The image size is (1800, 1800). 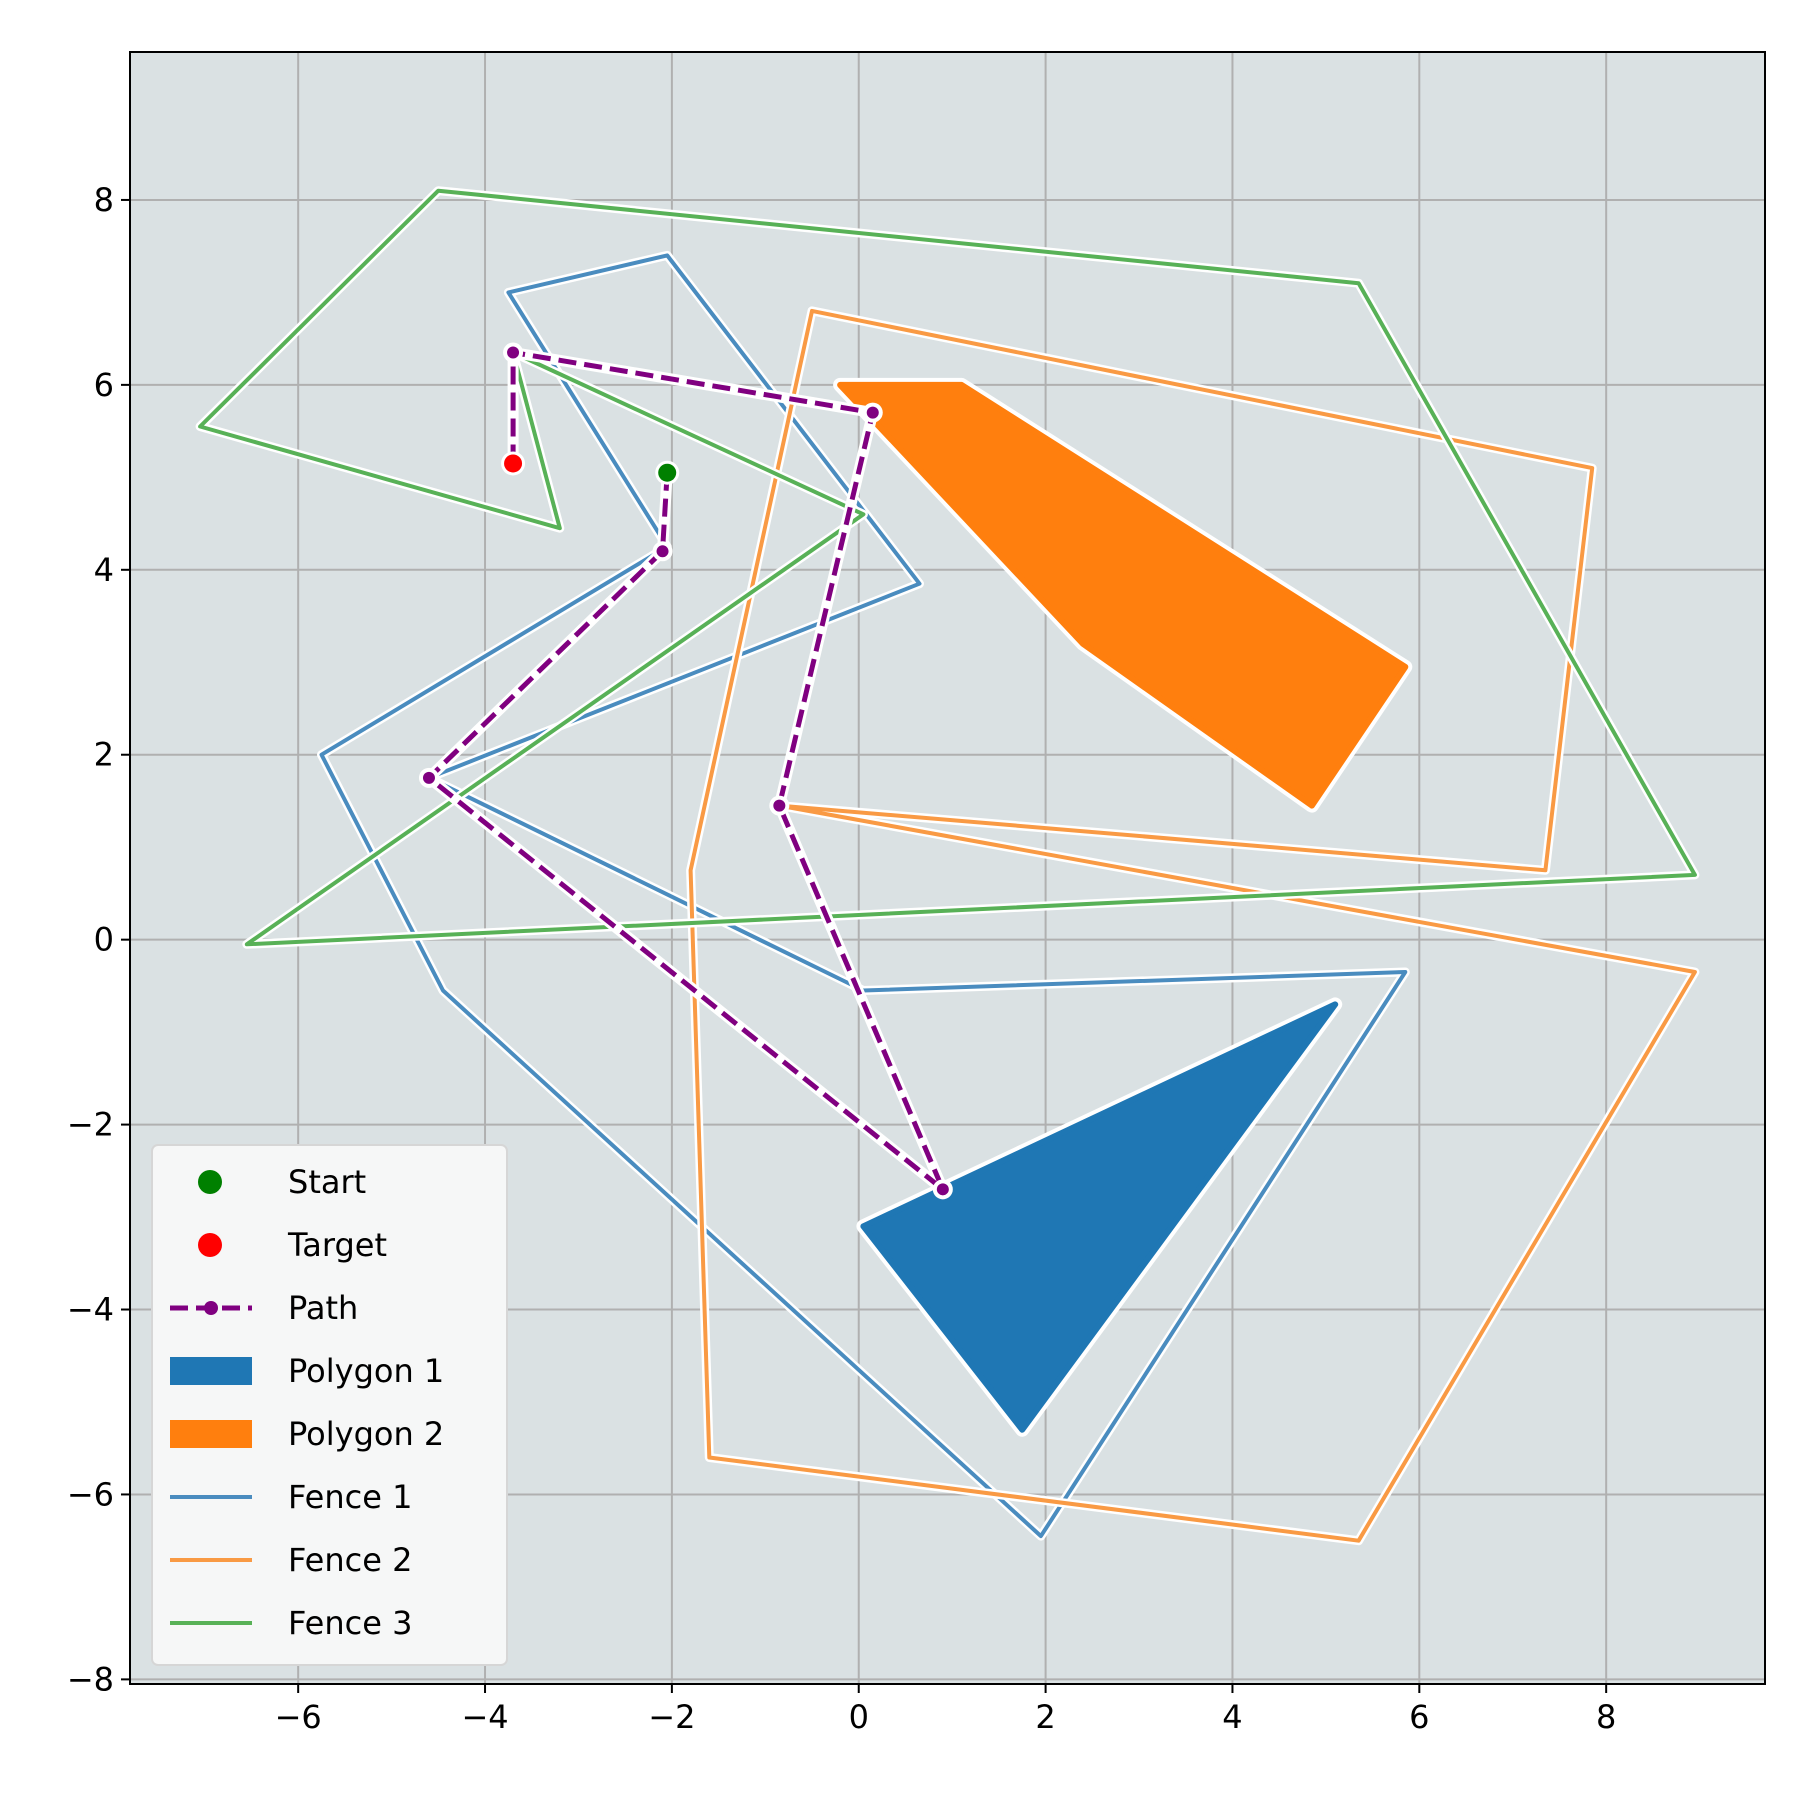 I want to click on legend-item-start-marker, so click(x=210, y=1182).